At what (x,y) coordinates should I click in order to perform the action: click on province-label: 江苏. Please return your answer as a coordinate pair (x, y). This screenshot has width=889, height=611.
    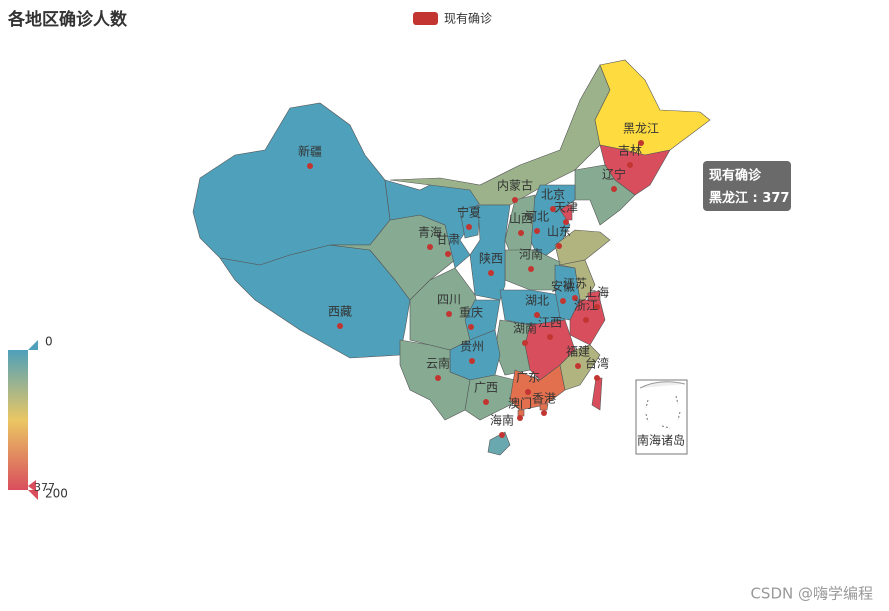
    Looking at the image, I should click on (575, 284).